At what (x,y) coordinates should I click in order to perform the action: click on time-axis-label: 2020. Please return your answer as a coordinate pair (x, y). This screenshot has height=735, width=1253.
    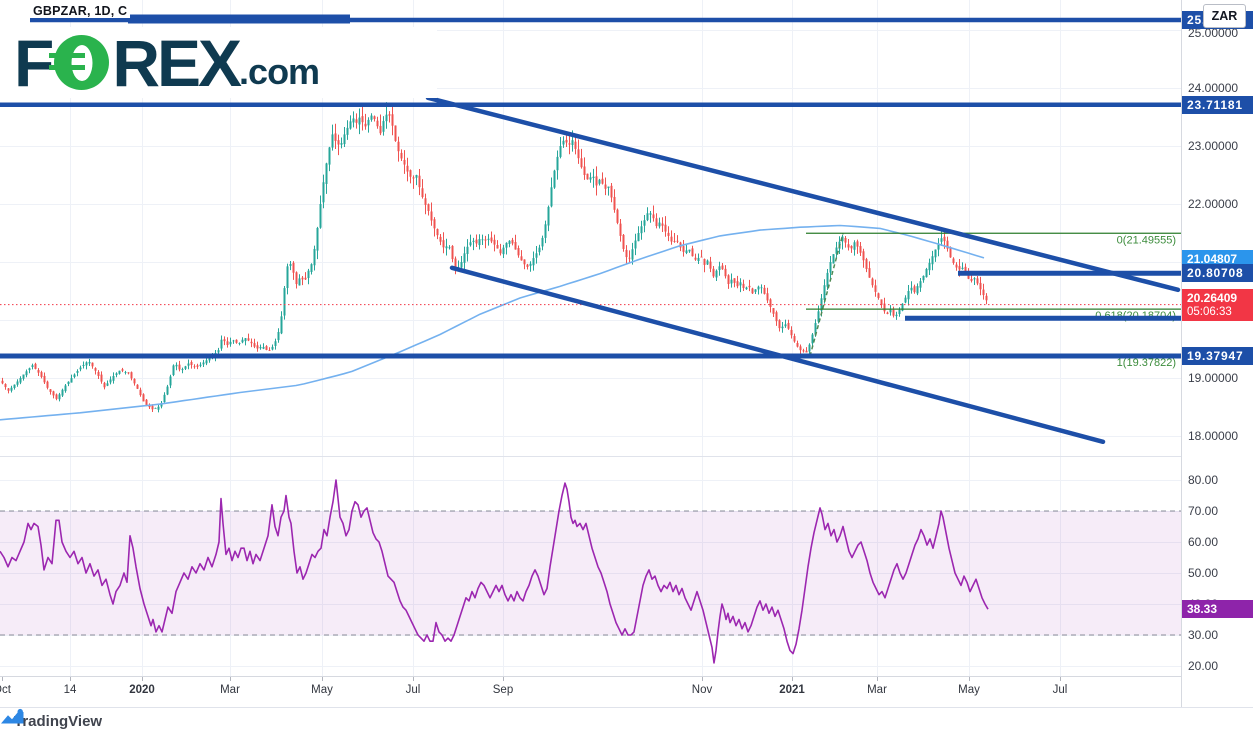
    Looking at the image, I should click on (142, 690).